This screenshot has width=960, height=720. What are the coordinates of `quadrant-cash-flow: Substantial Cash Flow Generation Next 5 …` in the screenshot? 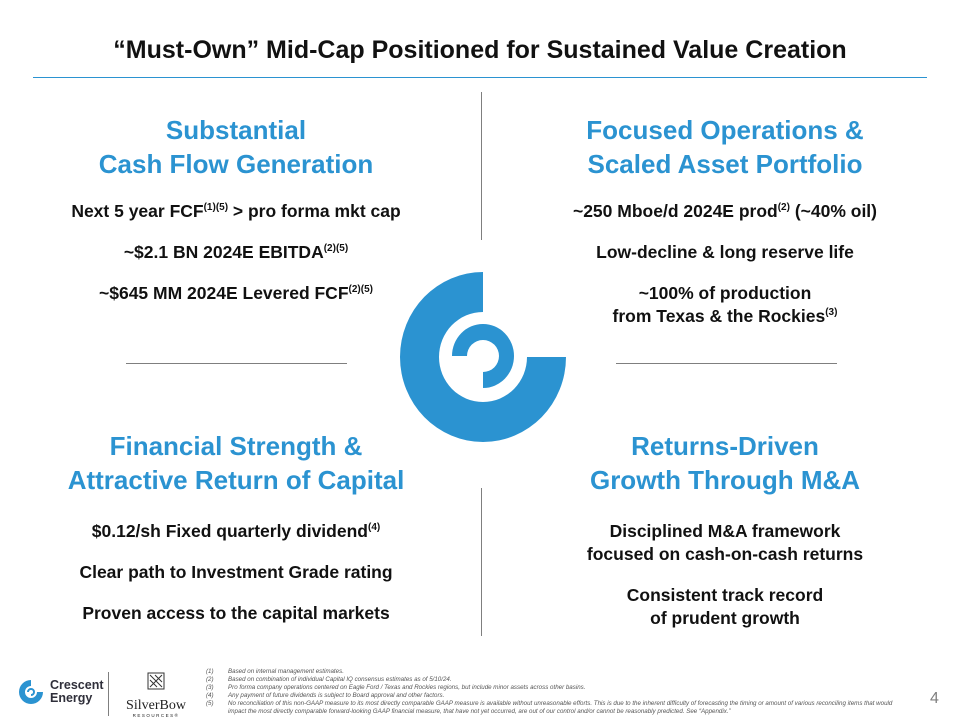 It's located at (236, 218).